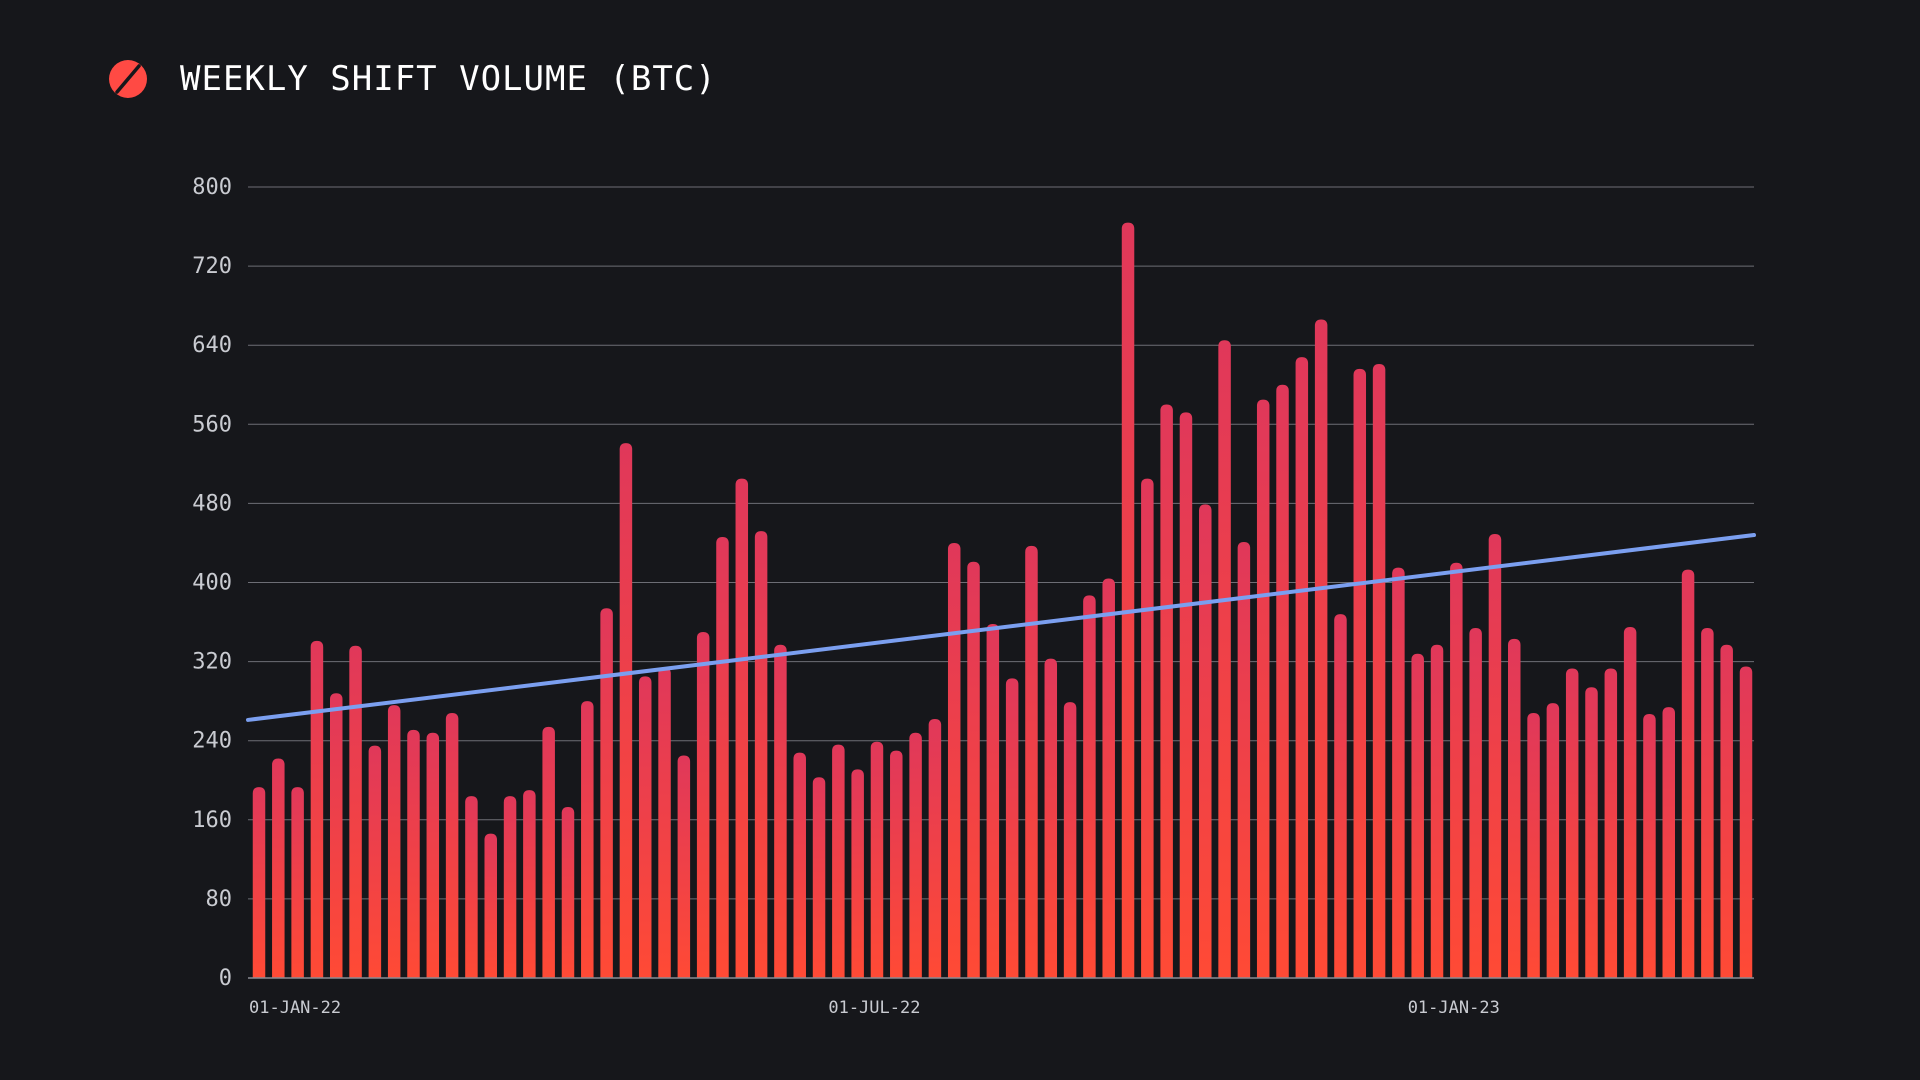 The image size is (1920, 1080). I want to click on y-tick-label: 400, so click(212, 583).